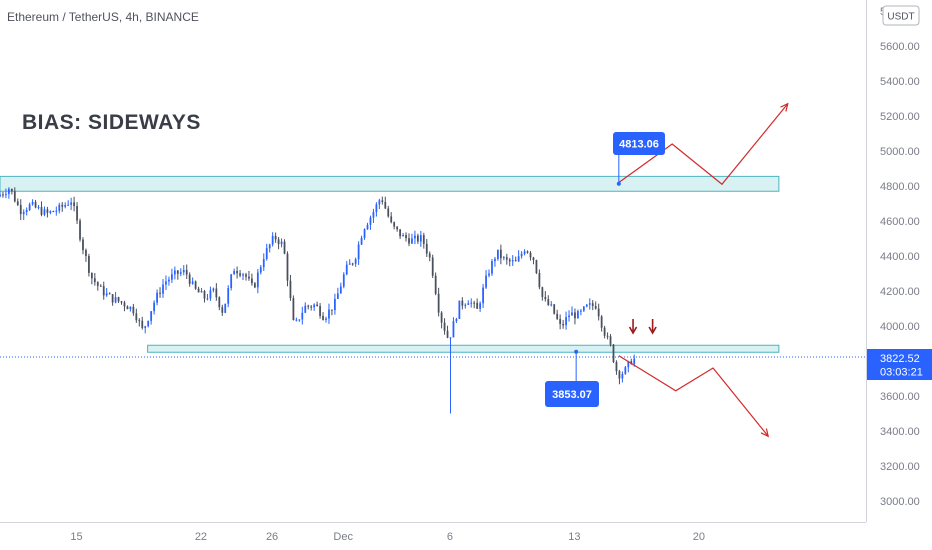 This screenshot has width=932, height=550. I want to click on support-callout: 3853.07, so click(572, 394).